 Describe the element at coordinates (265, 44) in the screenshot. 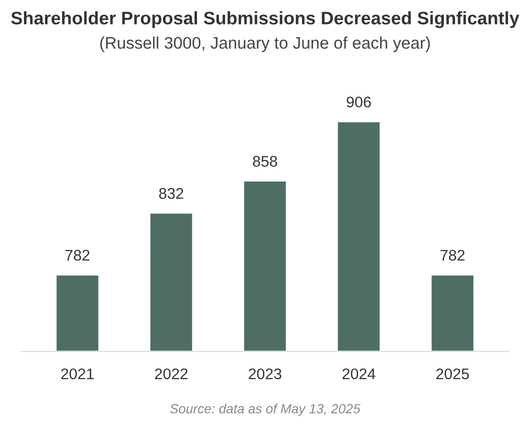

I see `chart-subtitle: (Russell 3000, January to June of each year)` at that location.